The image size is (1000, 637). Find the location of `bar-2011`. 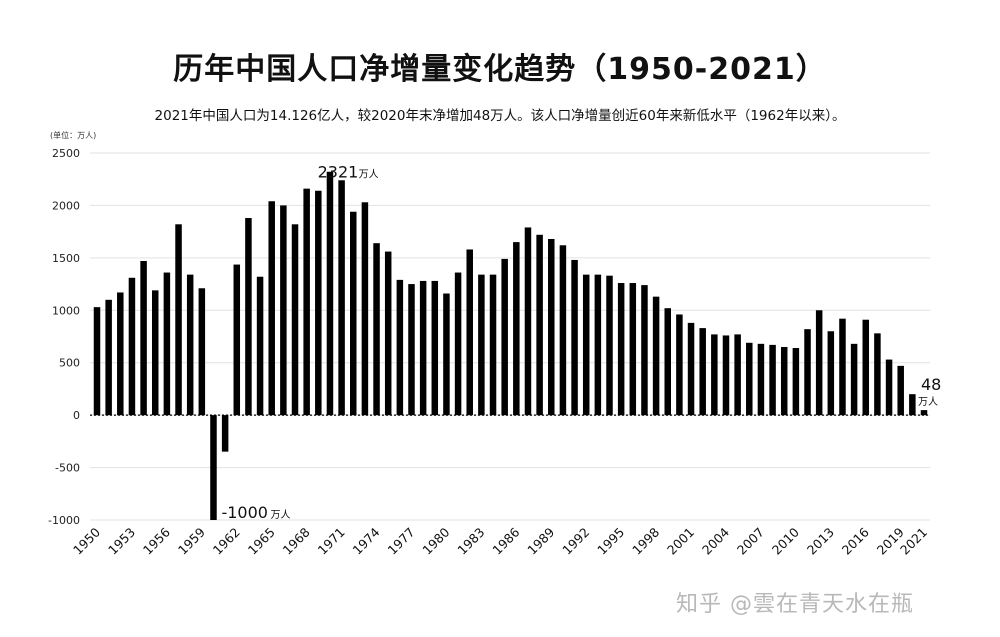

bar-2011 is located at coordinates (807, 372).